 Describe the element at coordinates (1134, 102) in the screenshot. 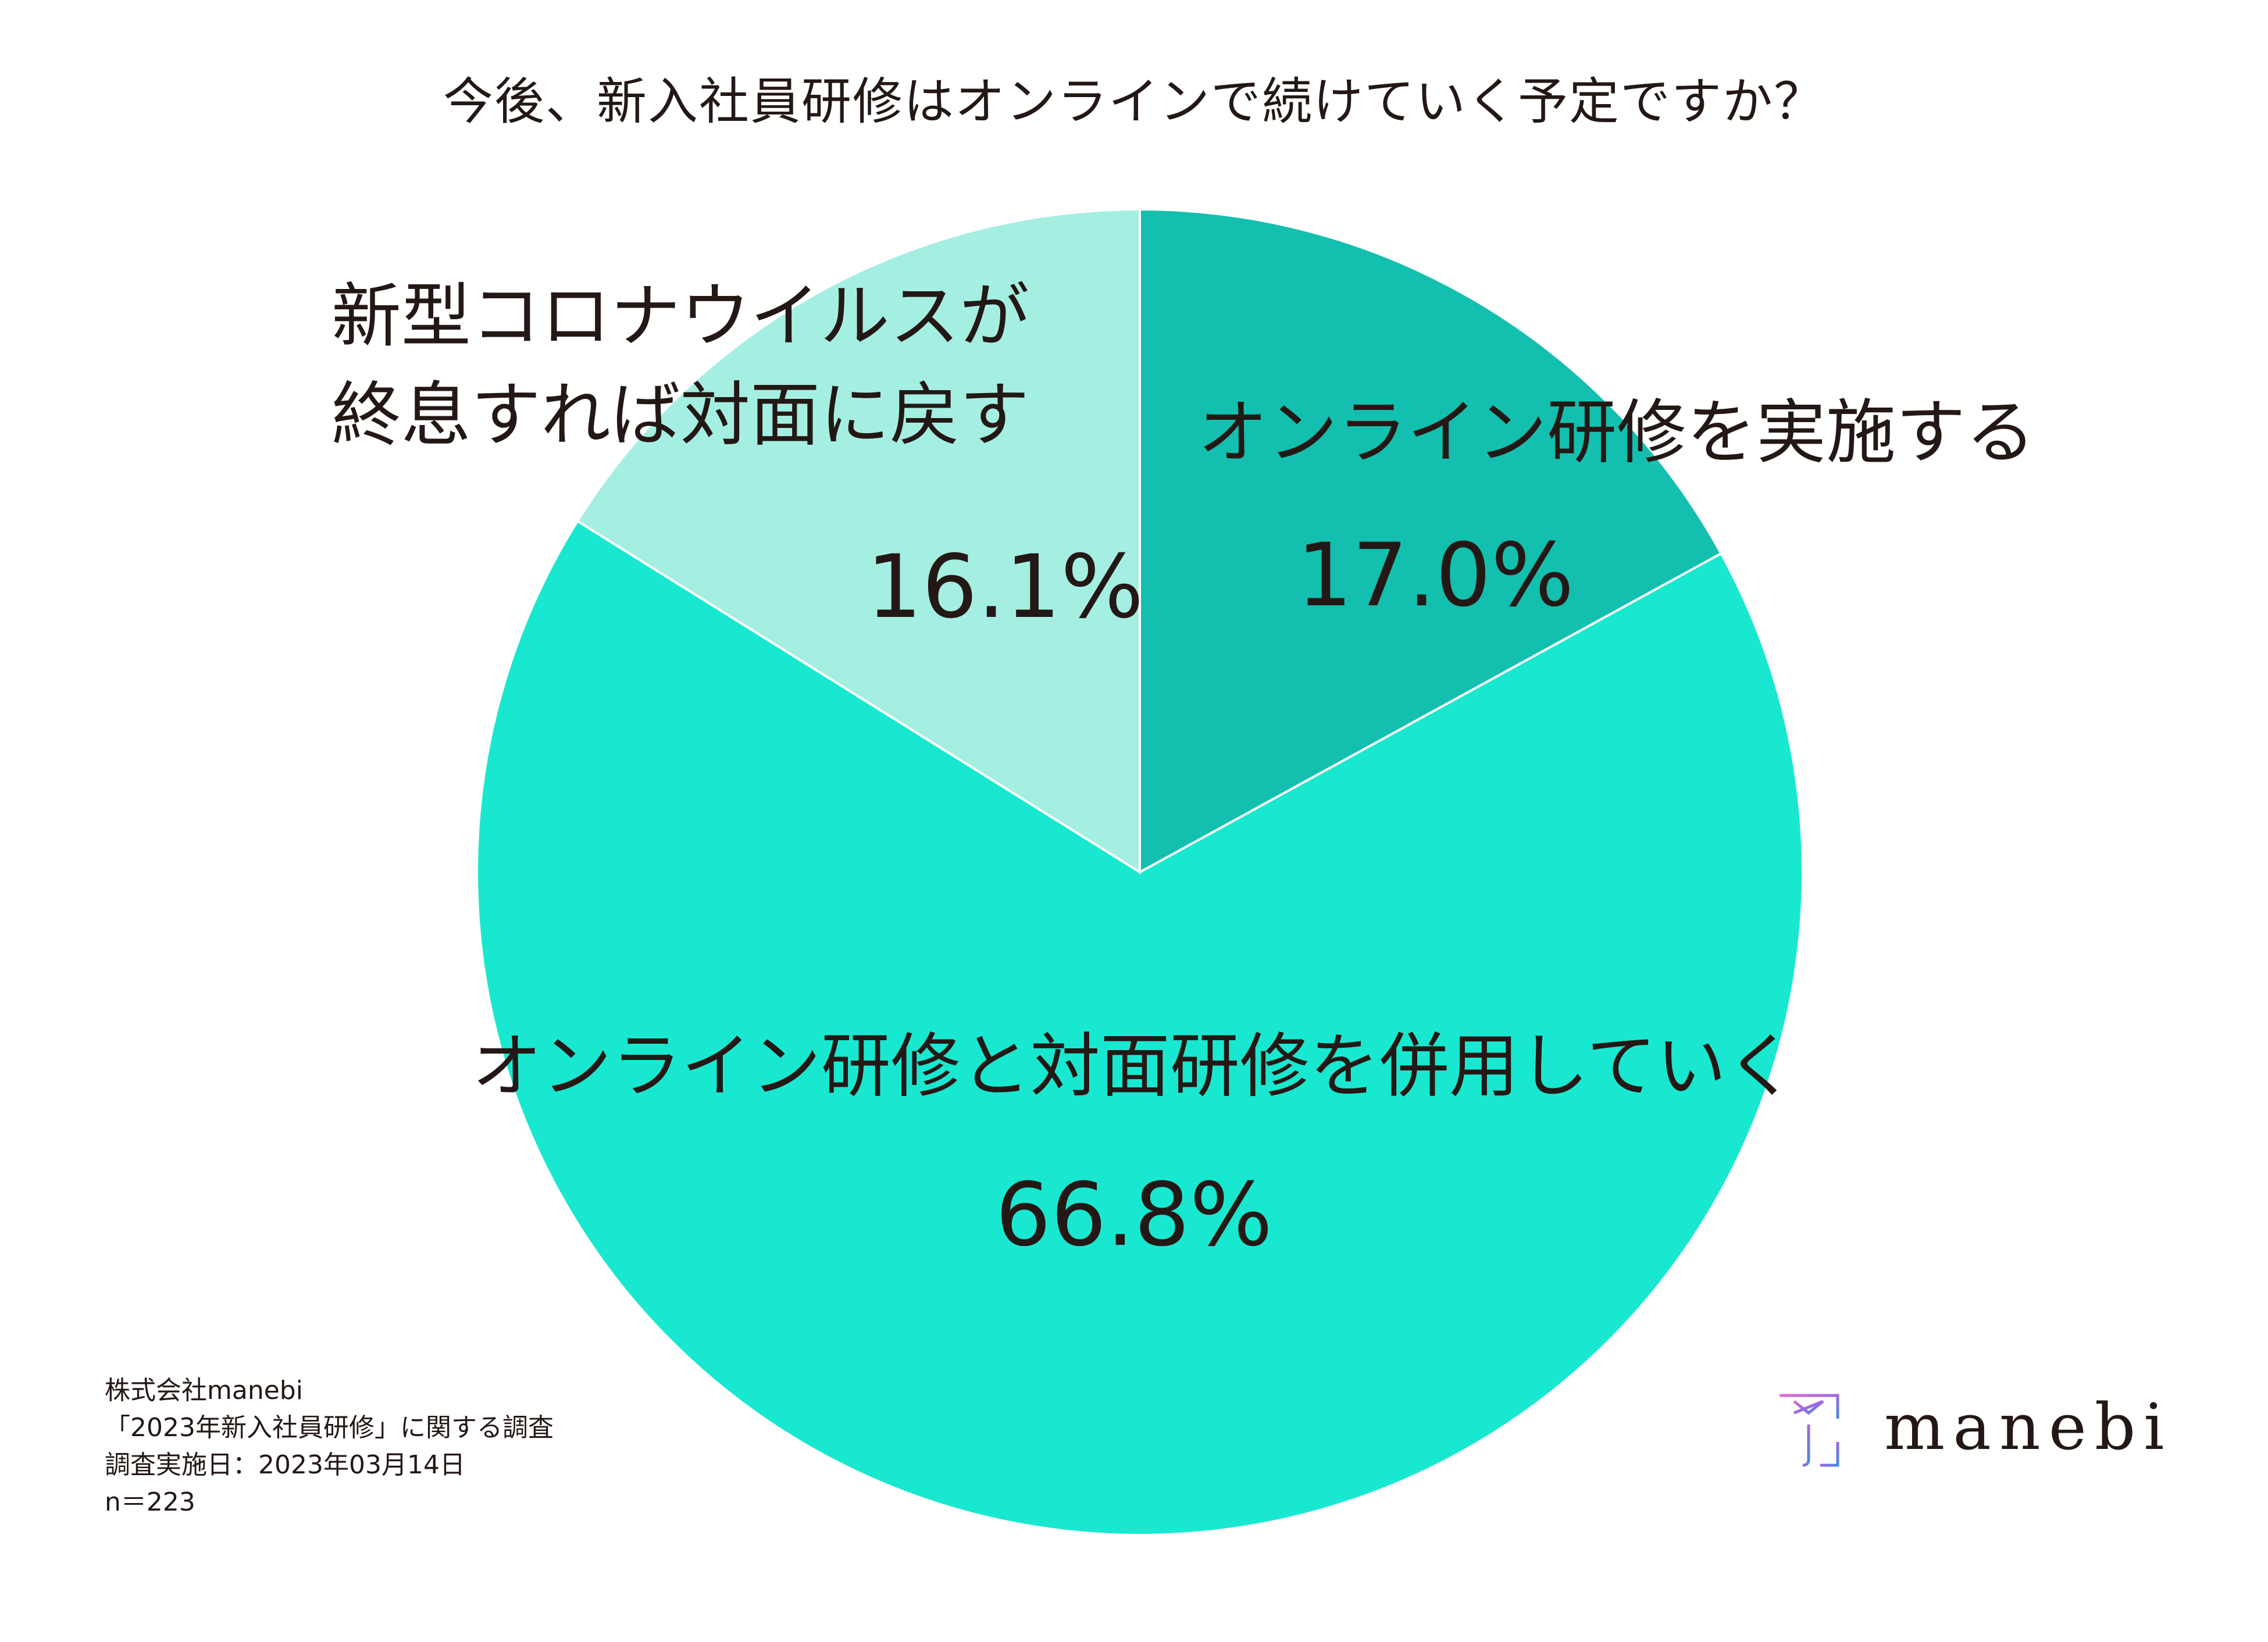

I see `chart-title: 今後、新入社員研修はオンラインで続けていく予定ですか？` at that location.